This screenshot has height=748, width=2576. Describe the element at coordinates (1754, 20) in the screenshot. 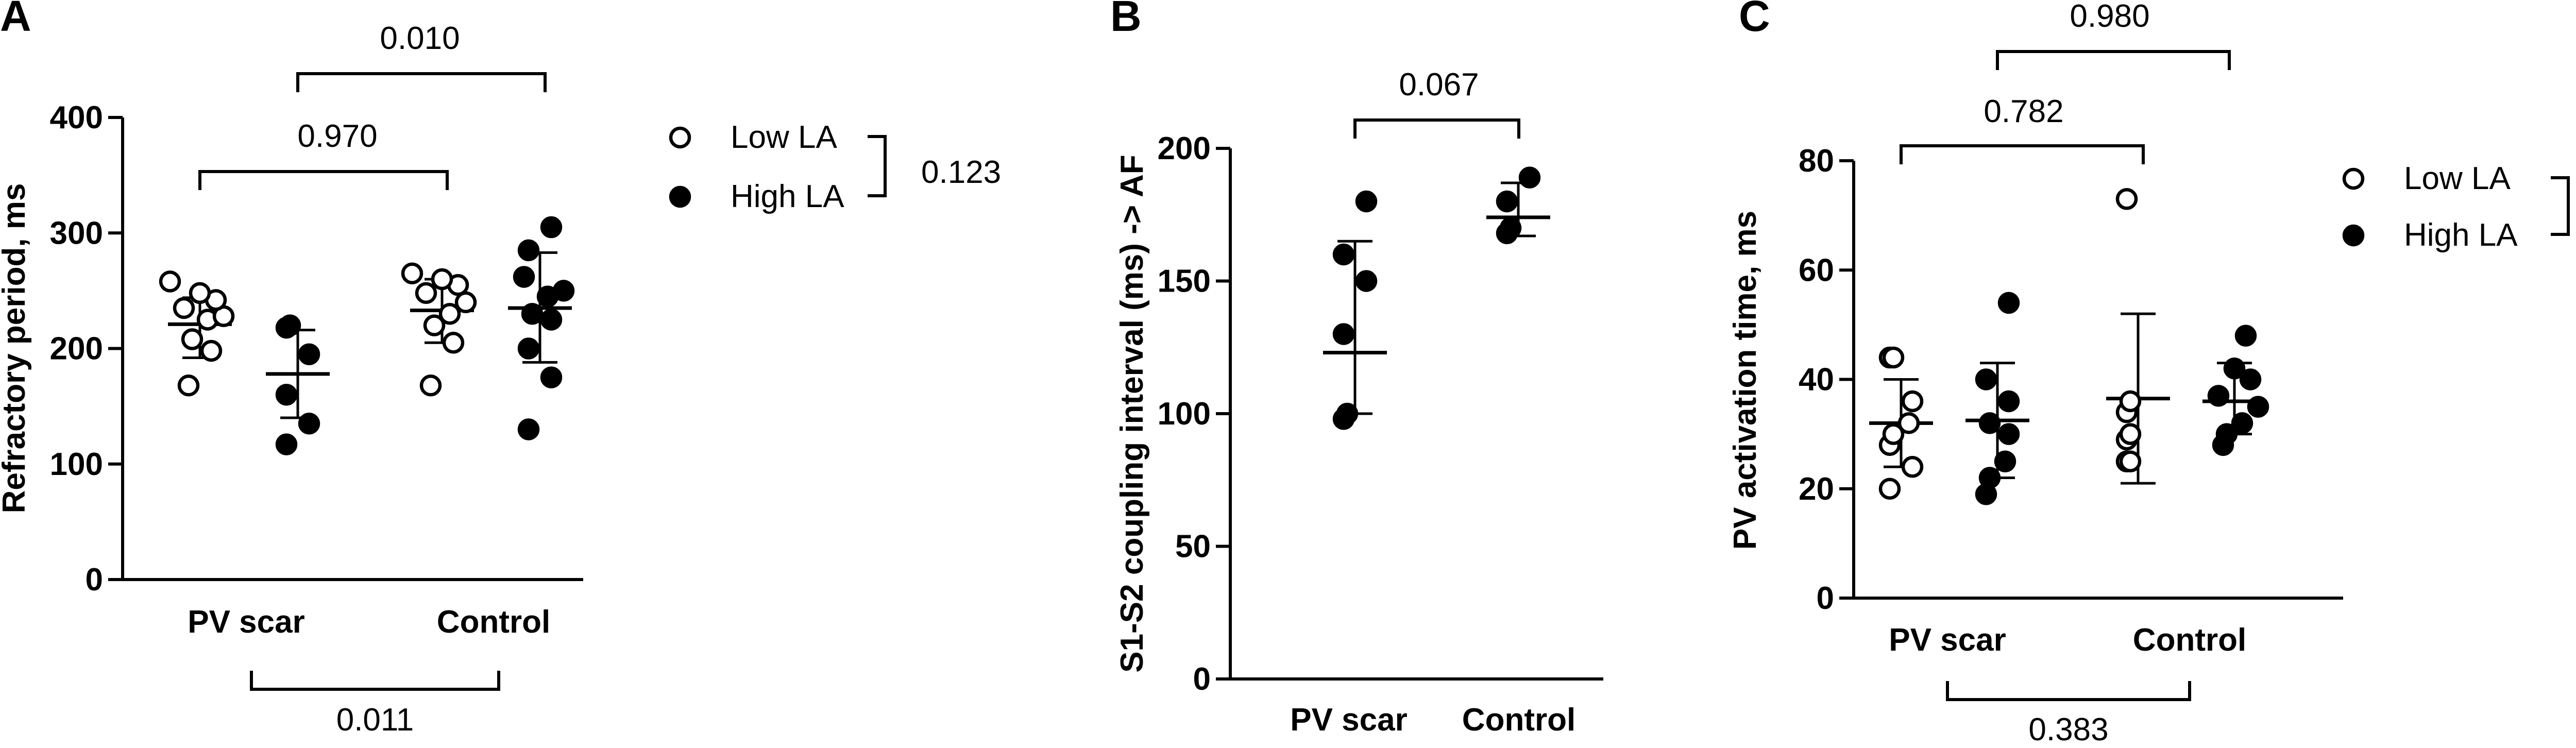

I see `panel-letter: C` at that location.